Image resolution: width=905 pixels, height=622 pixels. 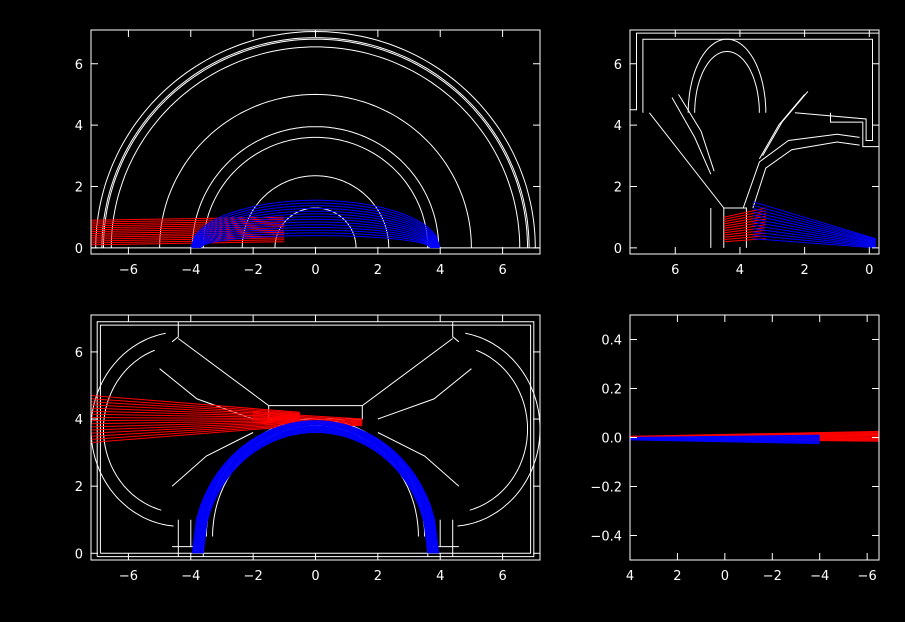 I want to click on y-tick-label: 0.2, so click(x=611, y=390).